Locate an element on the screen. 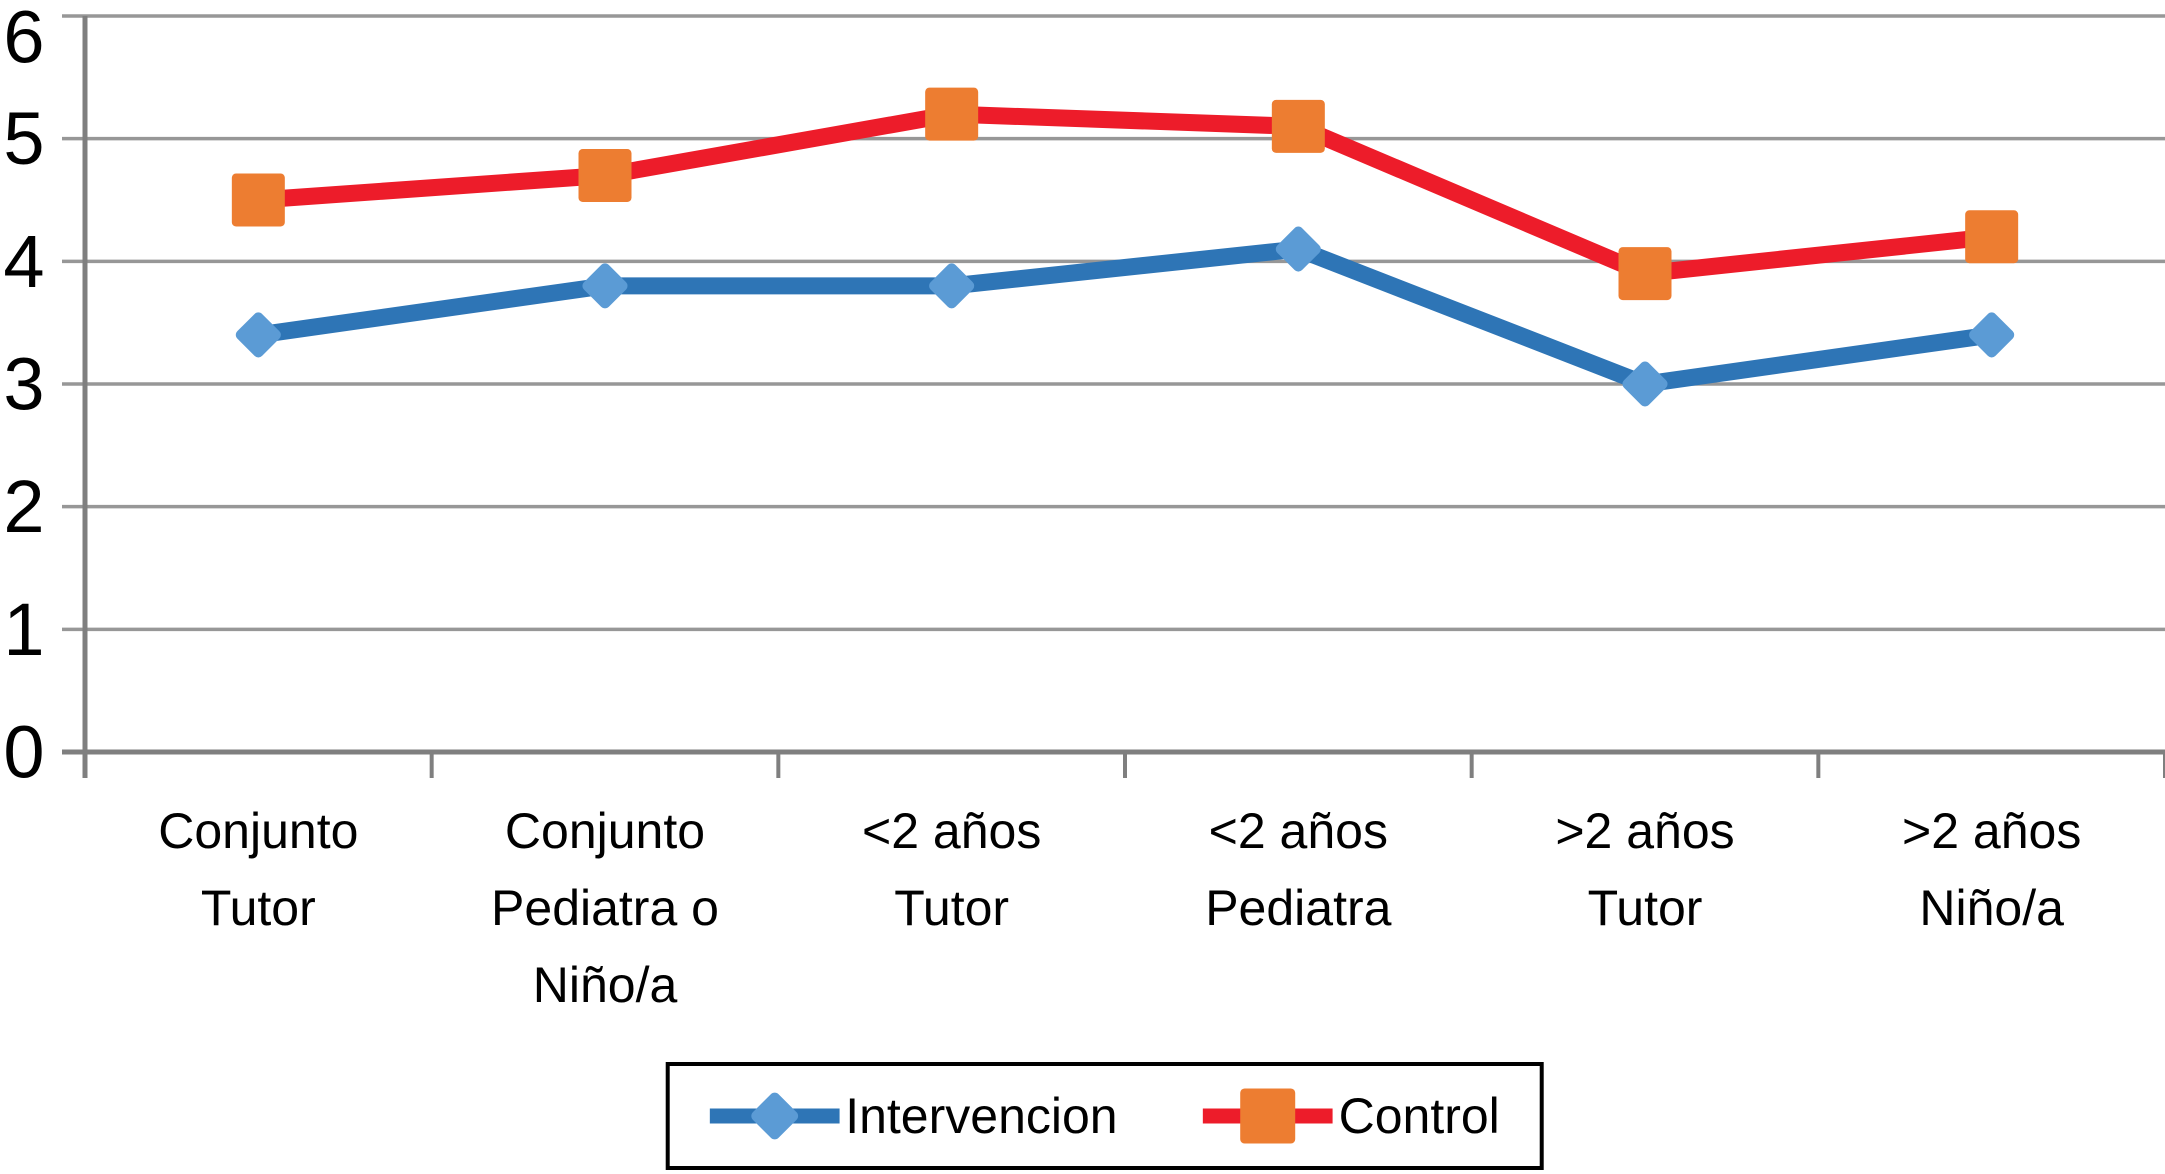 This screenshot has height=1174, width=2165. series-line-intervencion is located at coordinates (1125, 316).